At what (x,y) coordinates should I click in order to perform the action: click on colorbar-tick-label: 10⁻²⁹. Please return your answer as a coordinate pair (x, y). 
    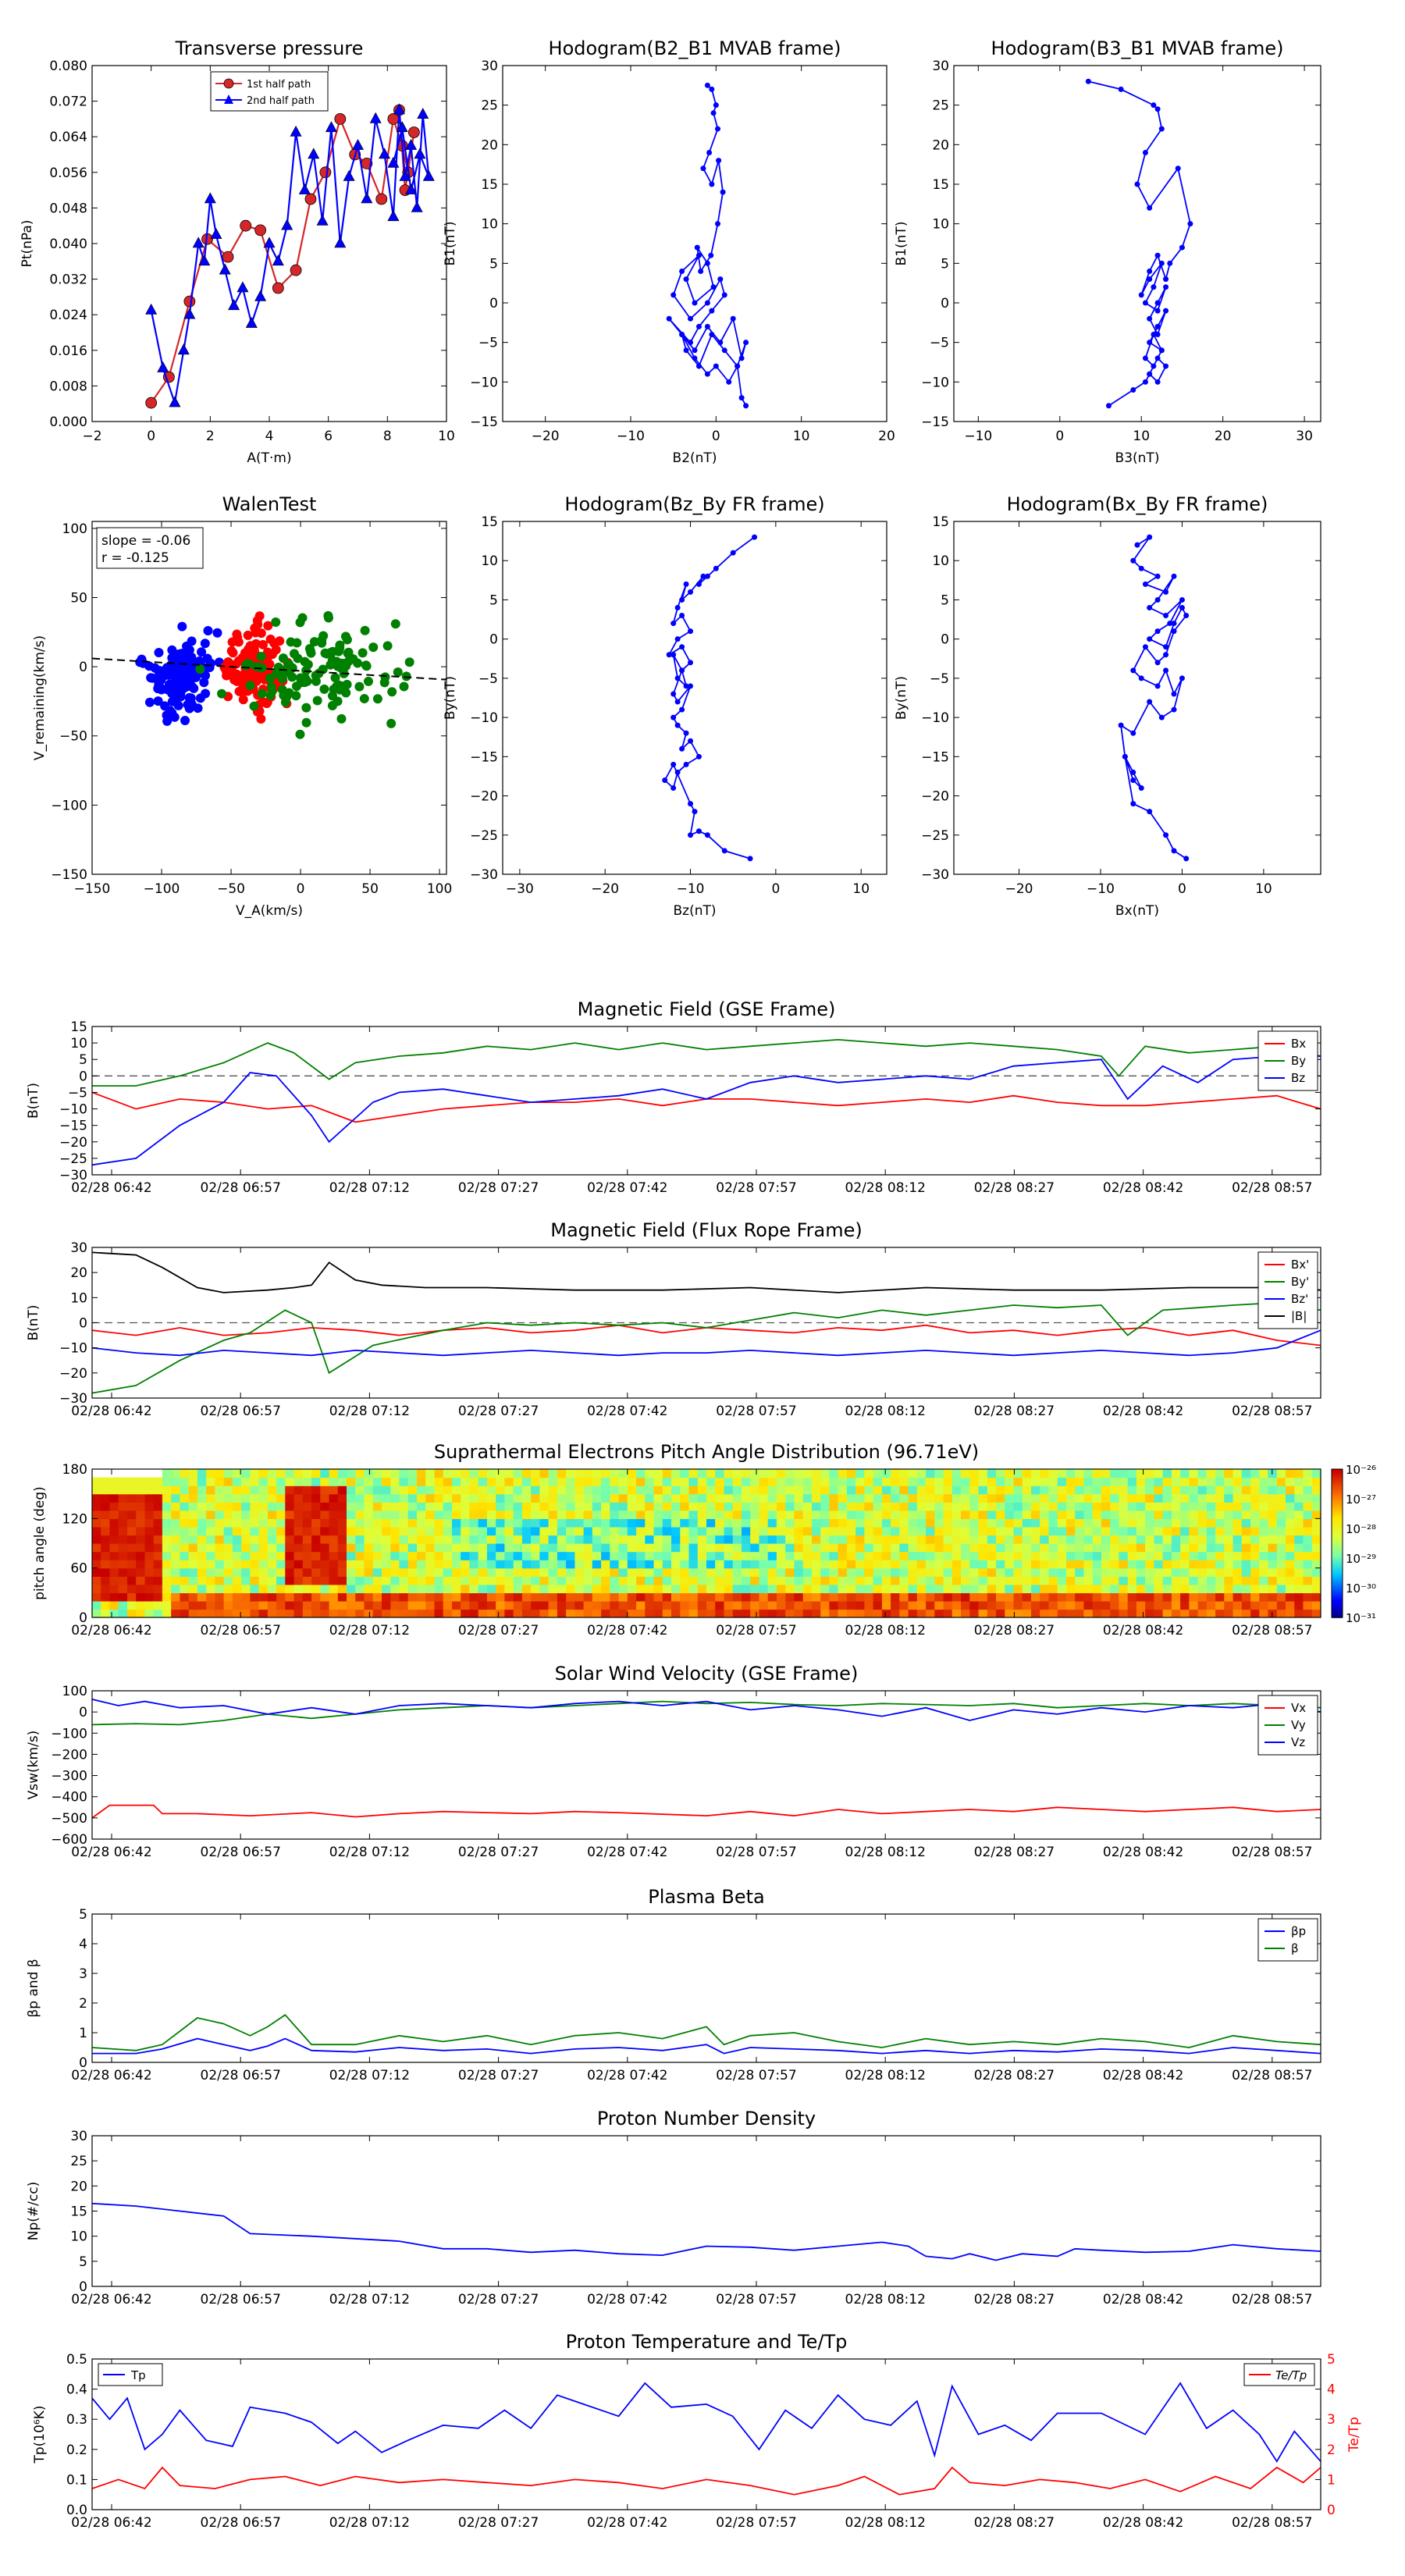
    Looking at the image, I should click on (1361, 1559).